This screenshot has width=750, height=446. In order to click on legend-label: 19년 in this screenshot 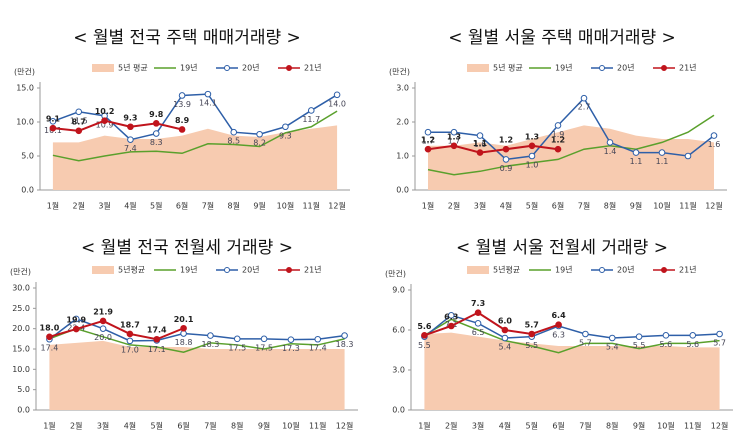, I will do `click(564, 68)`.